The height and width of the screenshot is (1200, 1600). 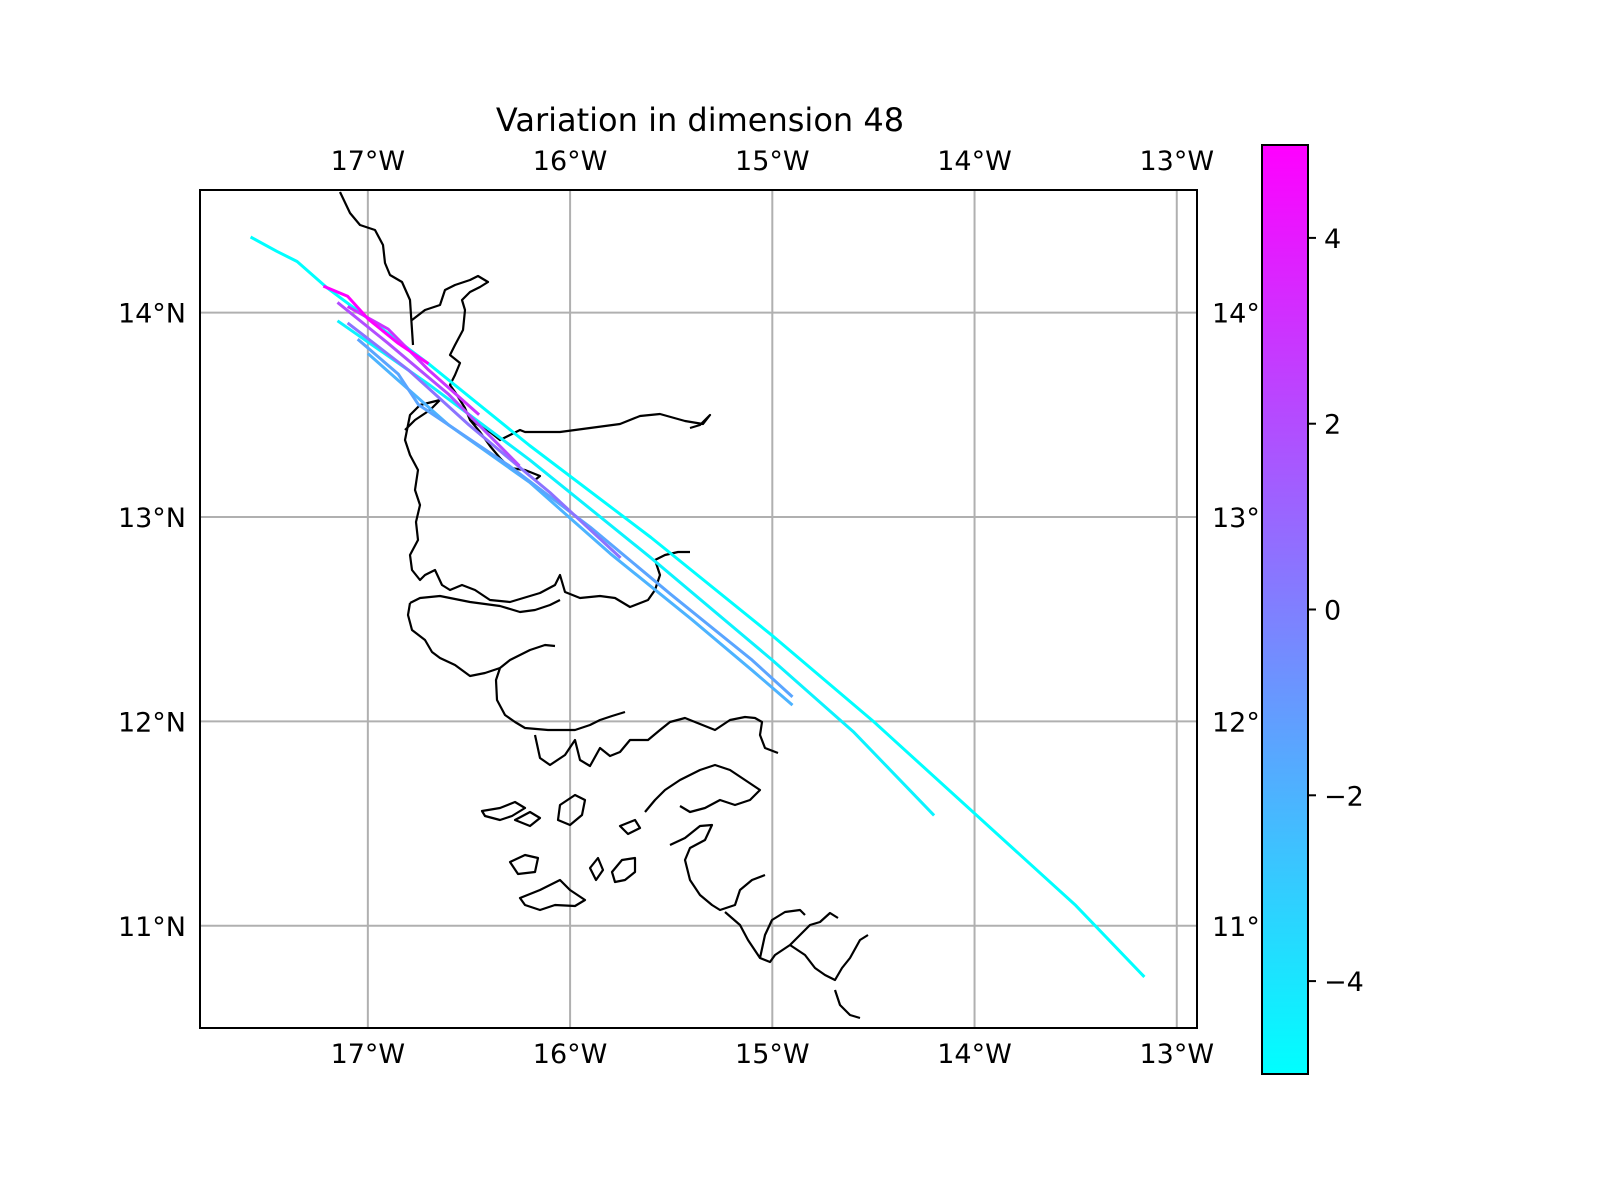 I want to click on chart-title: Variation in dimension 48, so click(x=700, y=120).